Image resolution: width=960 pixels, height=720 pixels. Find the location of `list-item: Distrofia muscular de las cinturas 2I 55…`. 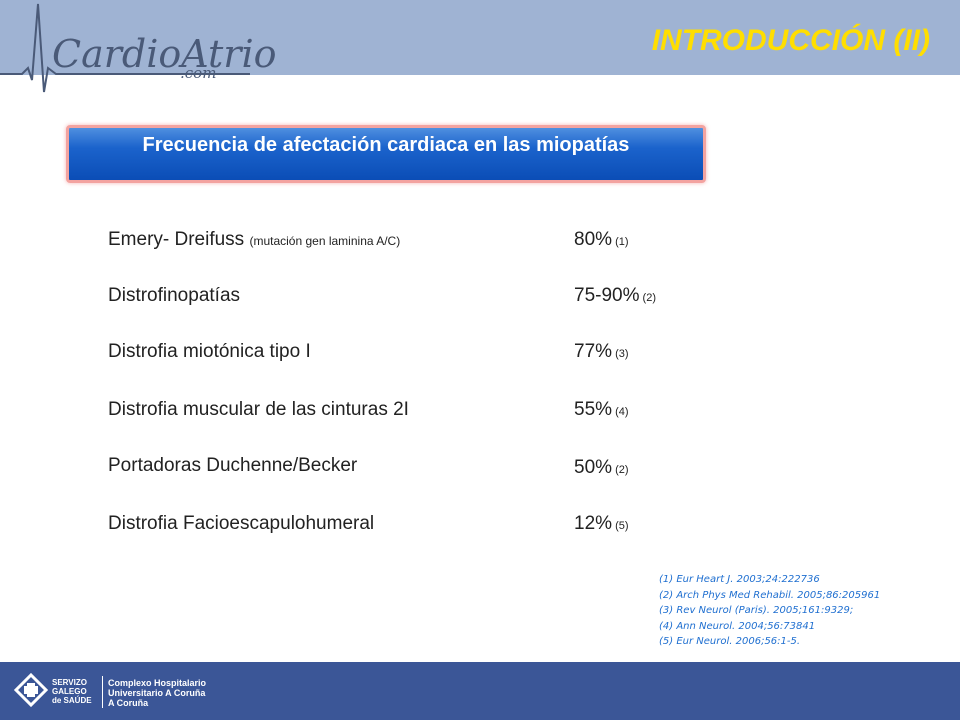

list-item: Distrofia muscular de las cinturas 2I 55… is located at coordinates (408, 414).